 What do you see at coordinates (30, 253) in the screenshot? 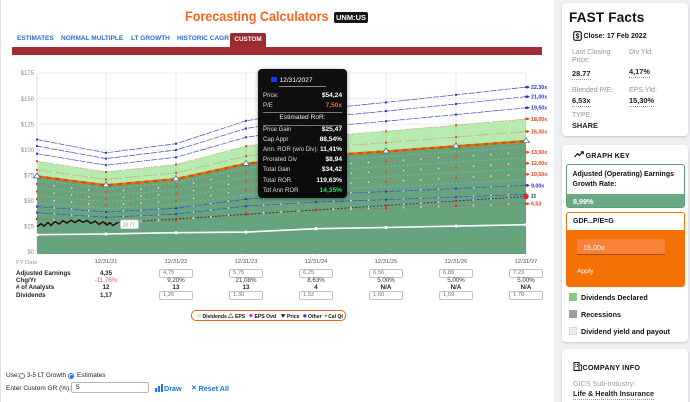
I see `svg-text: $0` at bounding box center [30, 253].